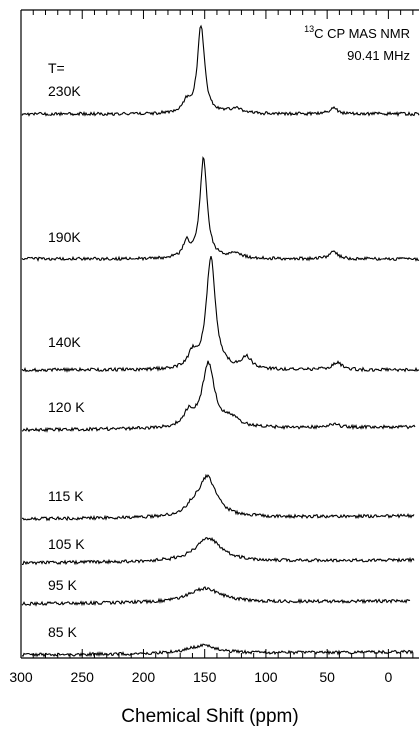 The image size is (420, 735). What do you see at coordinates (209, 716) in the screenshot?
I see `x-axis-label: Chemical Shift (ppm)` at bounding box center [209, 716].